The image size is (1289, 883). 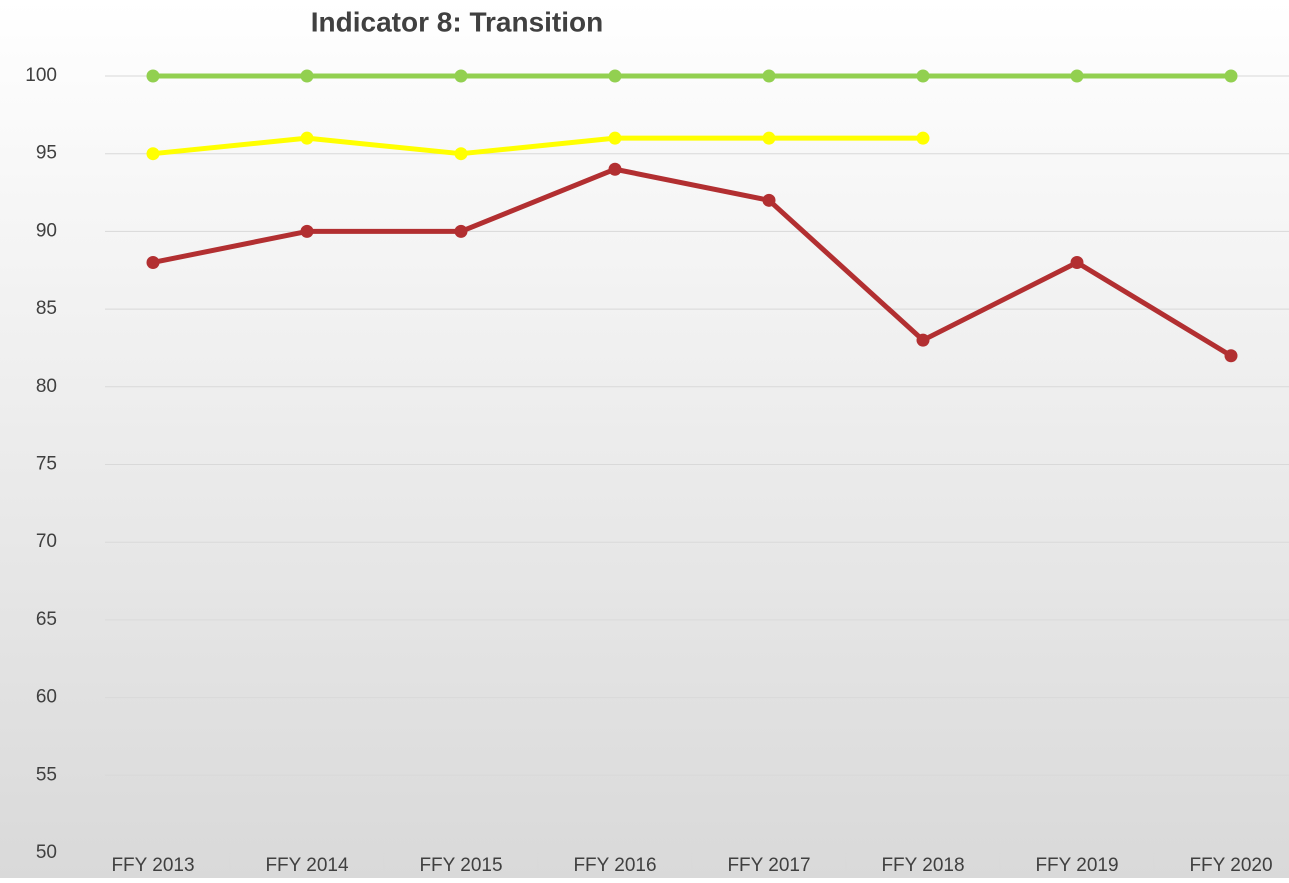 I want to click on x-tick-label: FFY 2016, so click(x=614, y=865).